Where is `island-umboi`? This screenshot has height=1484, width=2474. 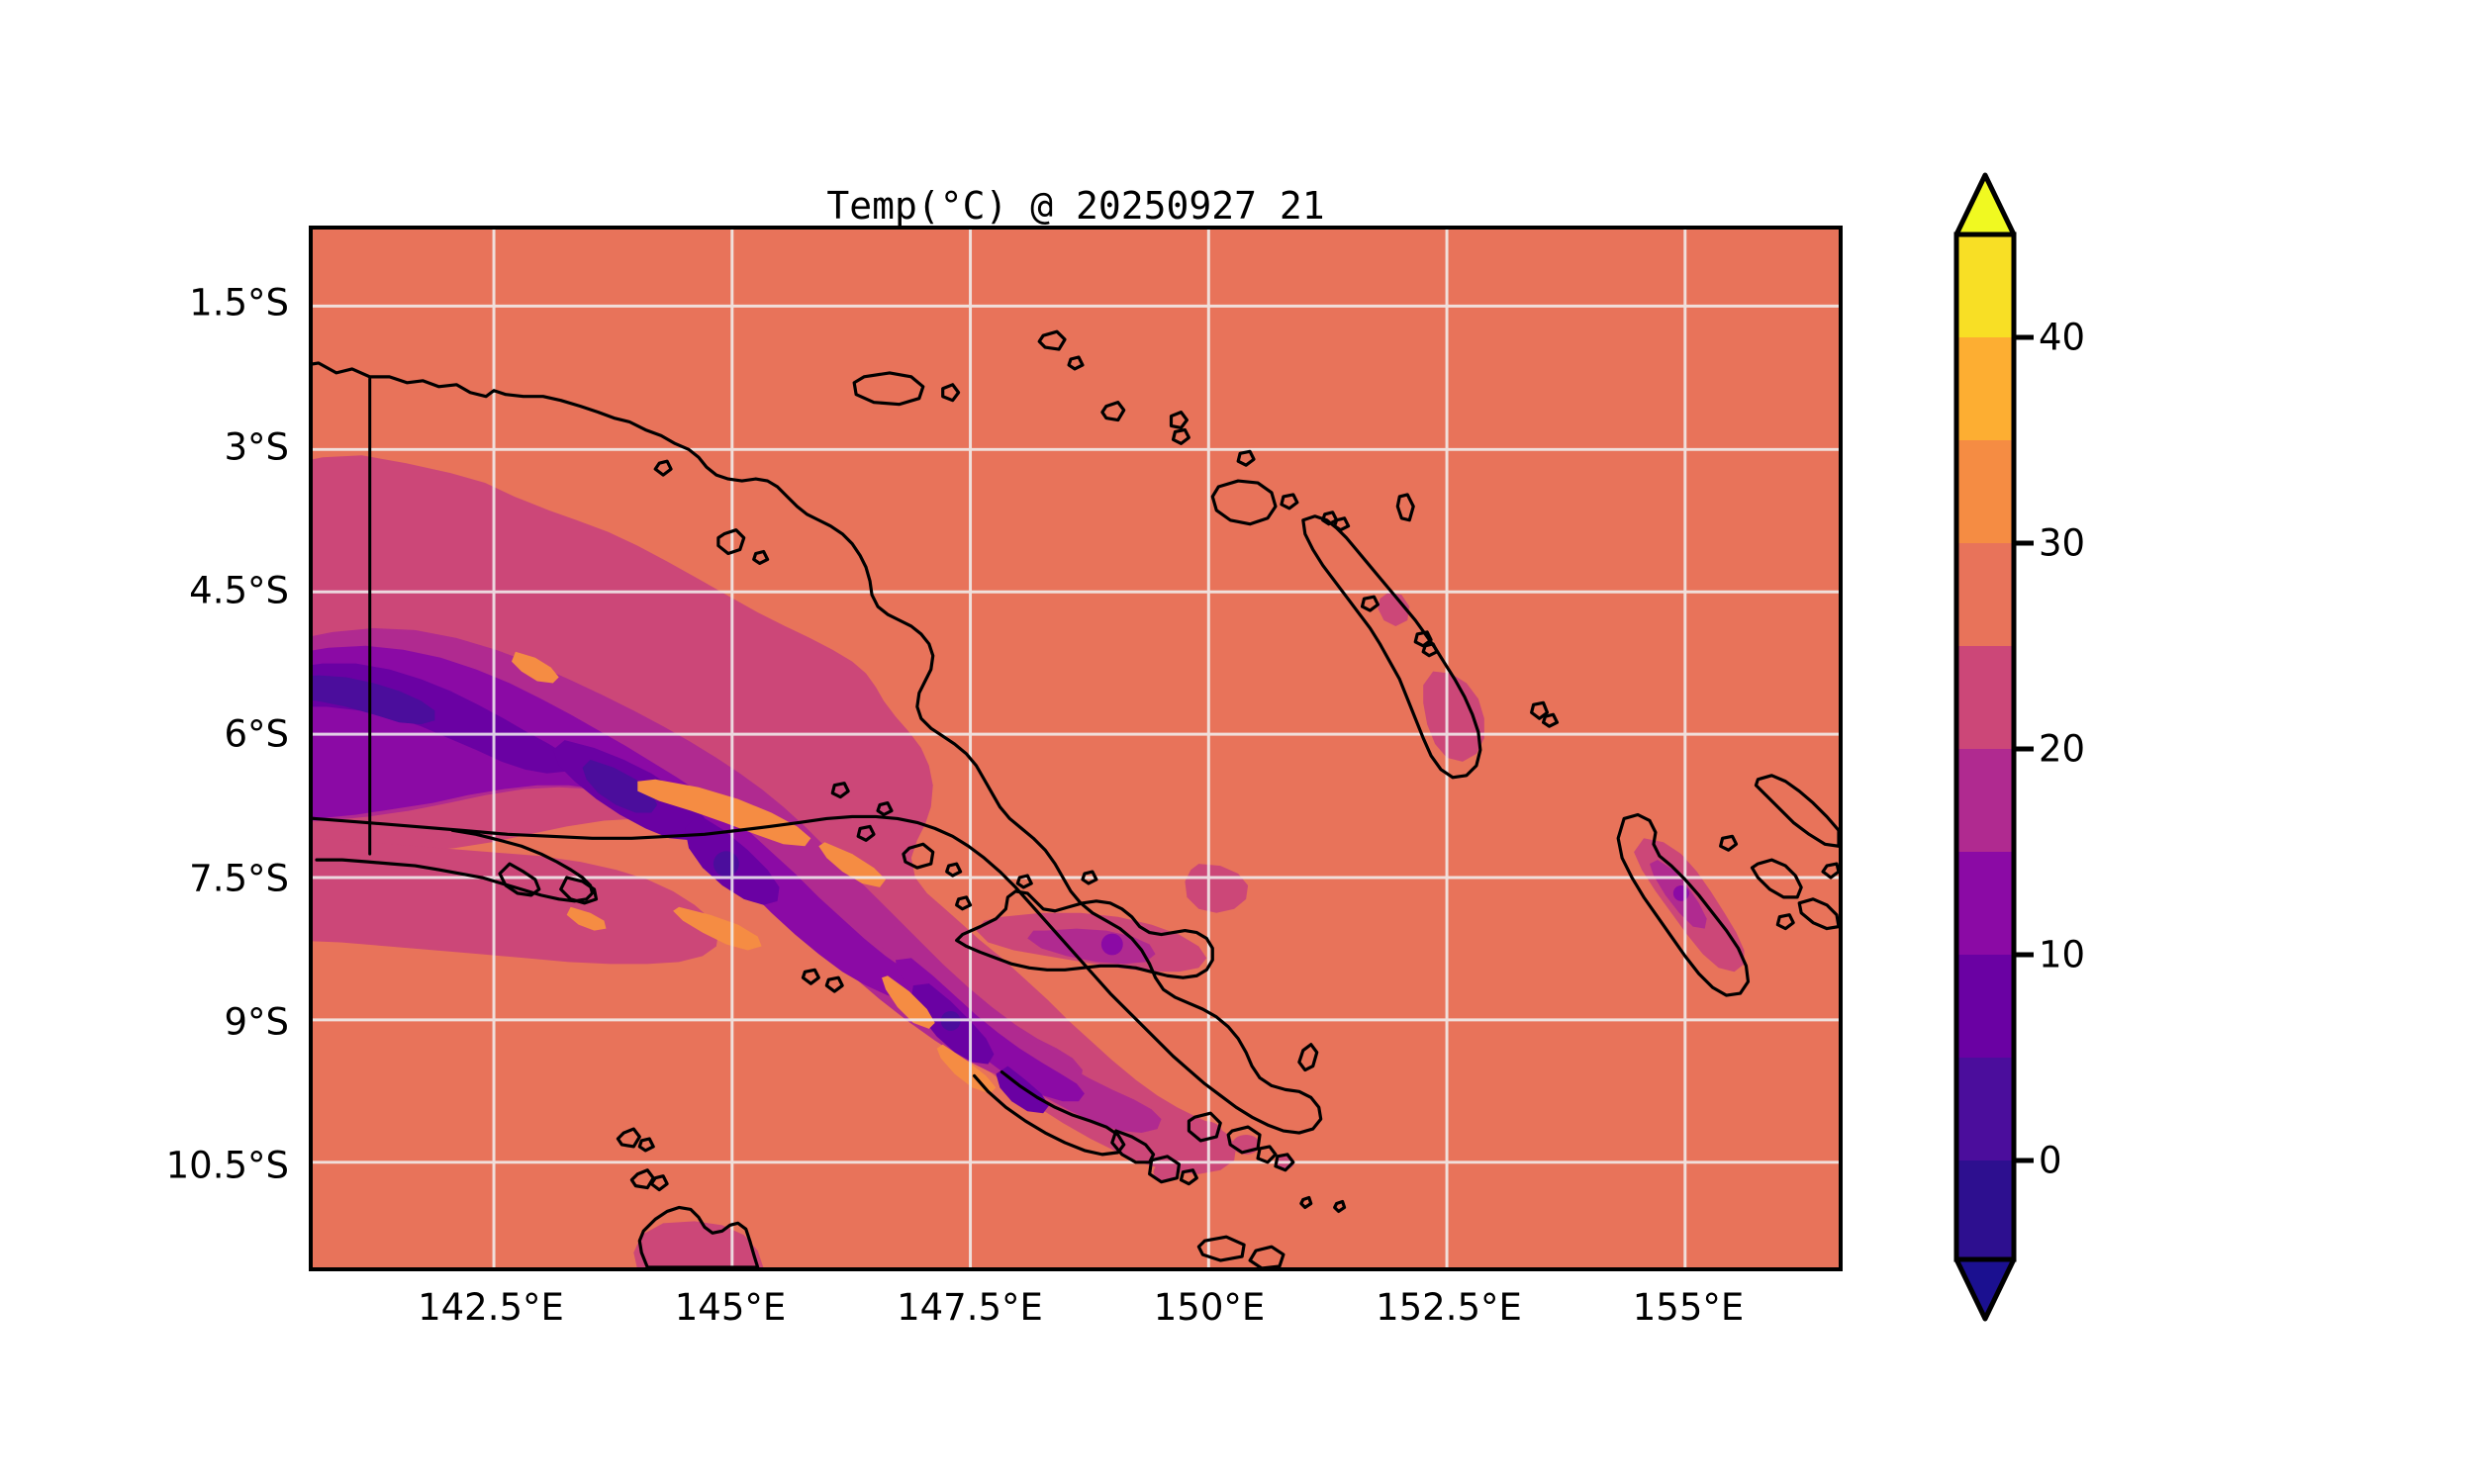
island-umboi is located at coordinates (919, 856).